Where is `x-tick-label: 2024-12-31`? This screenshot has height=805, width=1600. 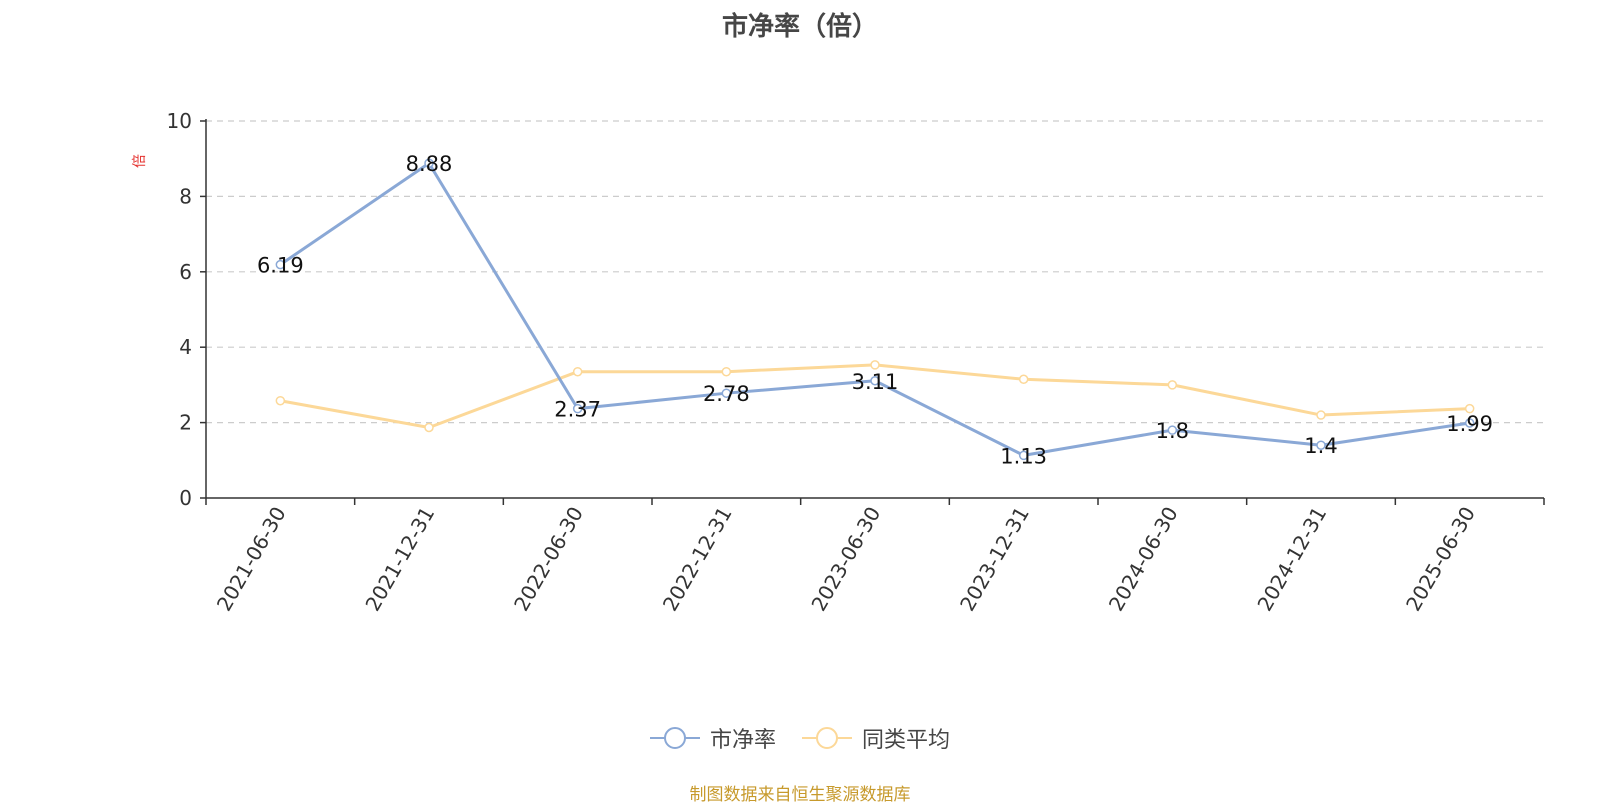 x-tick-label: 2024-12-31 is located at coordinates (1291, 559).